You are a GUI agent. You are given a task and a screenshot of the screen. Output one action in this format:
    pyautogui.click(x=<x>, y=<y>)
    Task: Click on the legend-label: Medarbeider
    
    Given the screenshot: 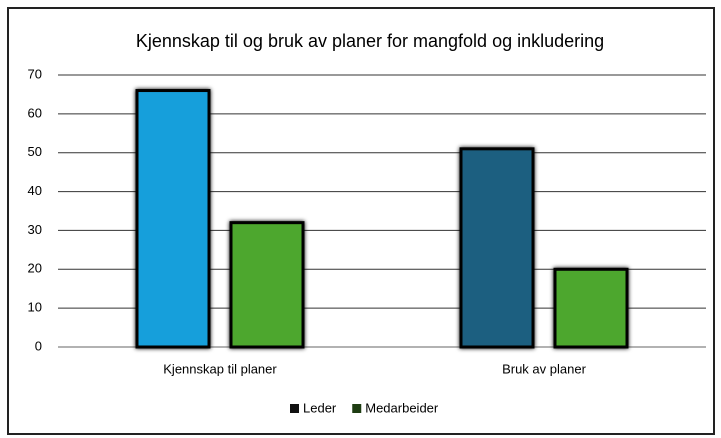 What is the action you would take?
    pyautogui.click(x=402, y=407)
    